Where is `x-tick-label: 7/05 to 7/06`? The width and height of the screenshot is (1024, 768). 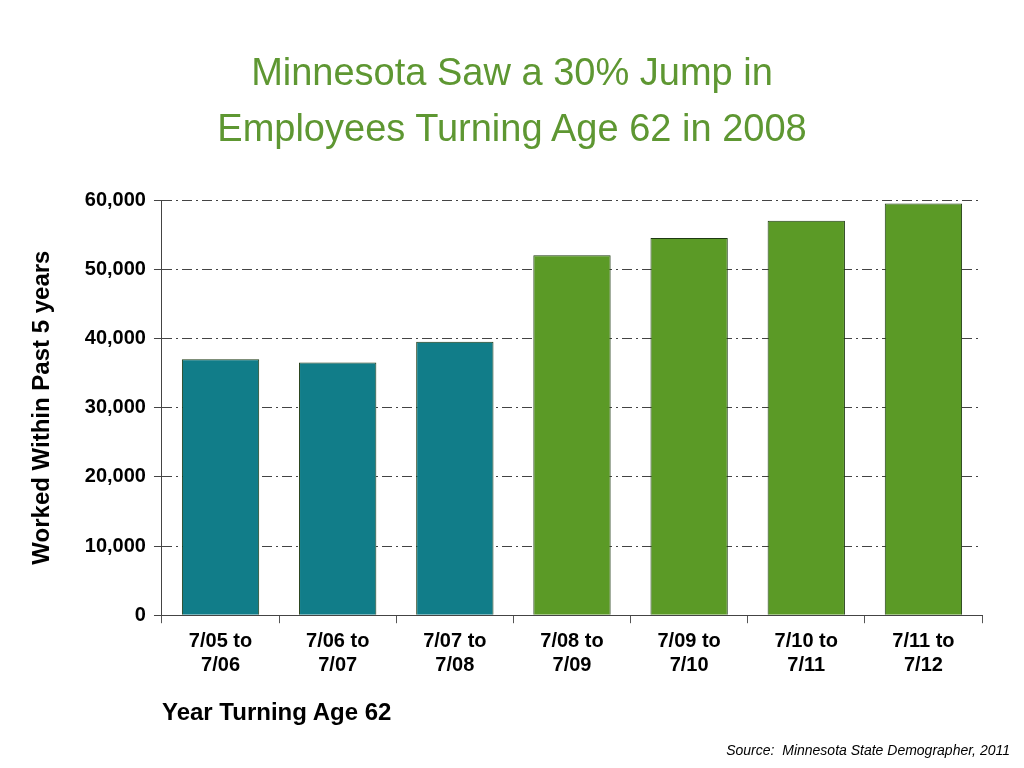
x-tick-label: 7/05 to 7/06 is located at coordinates (220, 651).